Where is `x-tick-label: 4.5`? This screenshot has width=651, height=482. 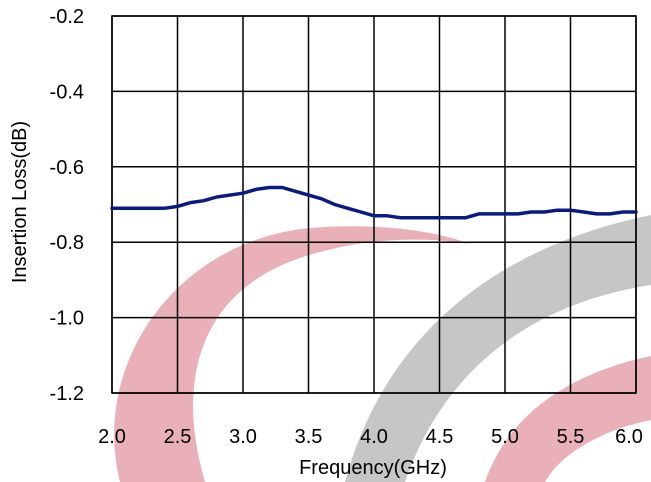 x-tick-label: 4.5 is located at coordinates (440, 437).